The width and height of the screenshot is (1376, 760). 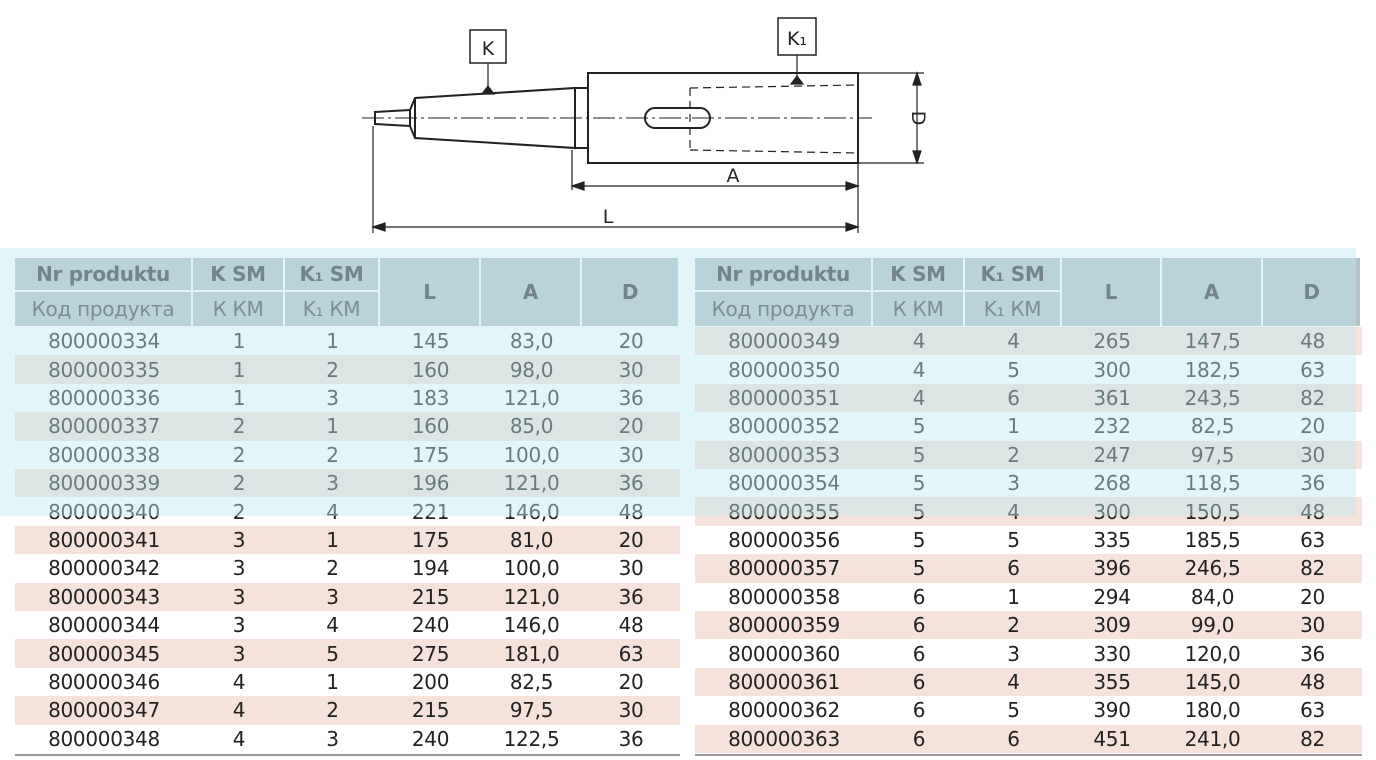 What do you see at coordinates (104, 369) in the screenshot?
I see `table-cell: 800000335` at bounding box center [104, 369].